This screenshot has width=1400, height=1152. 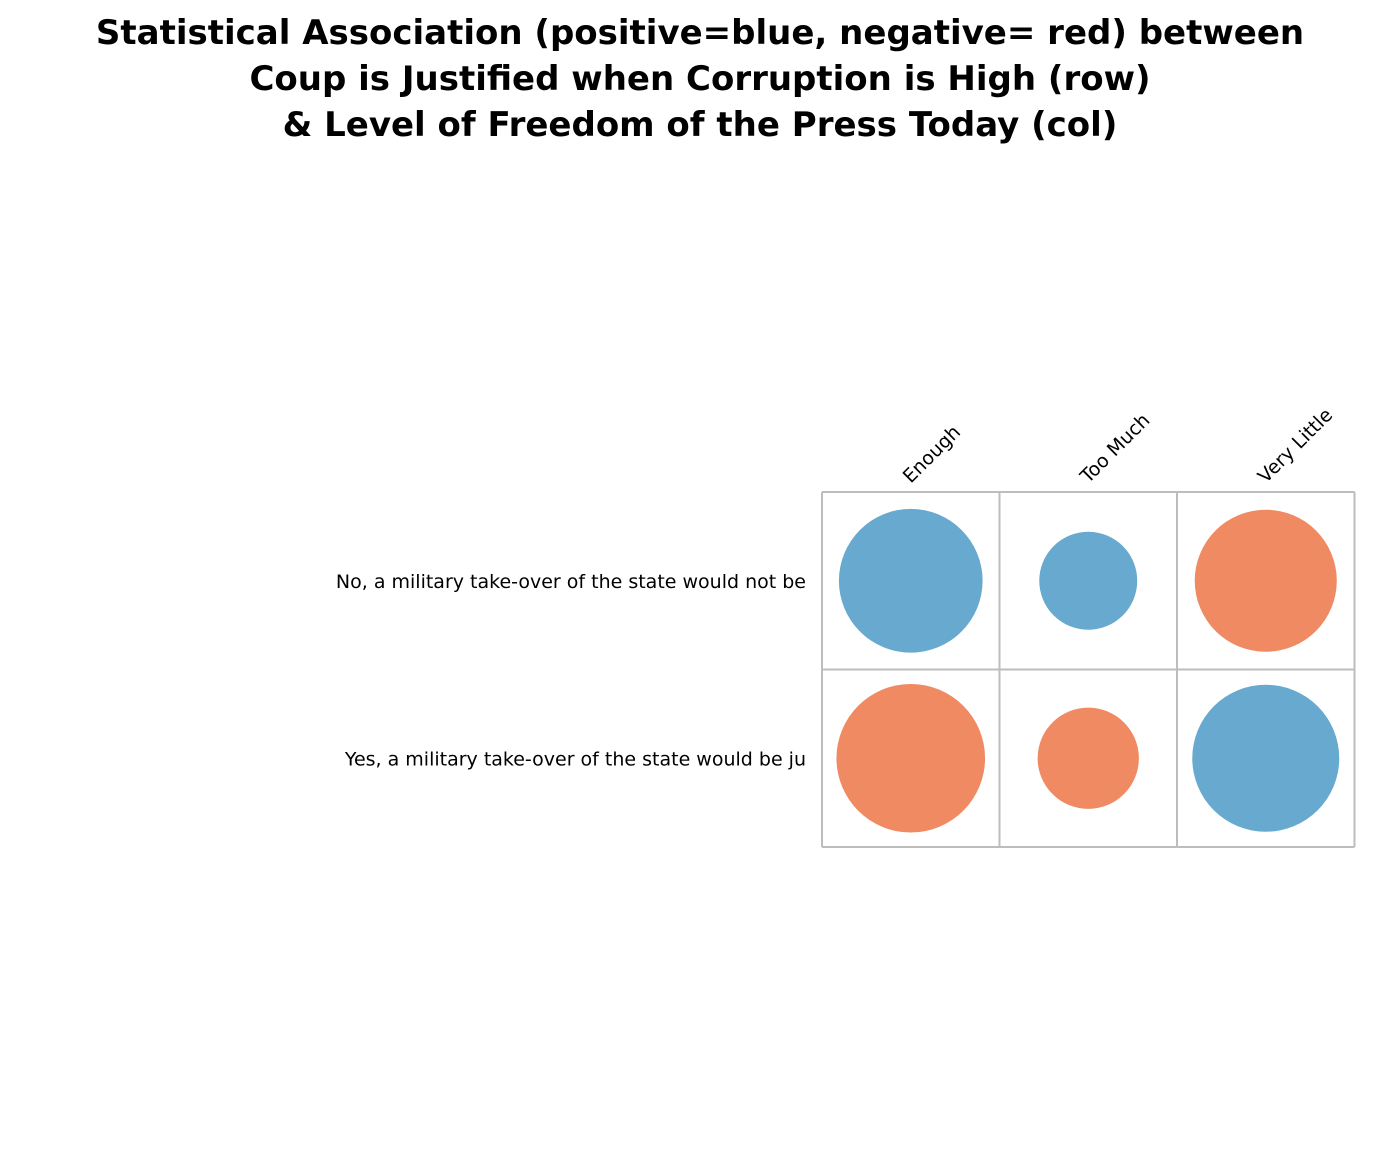 What do you see at coordinates (1115, 448) in the screenshot?
I see `column-label-1: Too Much` at bounding box center [1115, 448].